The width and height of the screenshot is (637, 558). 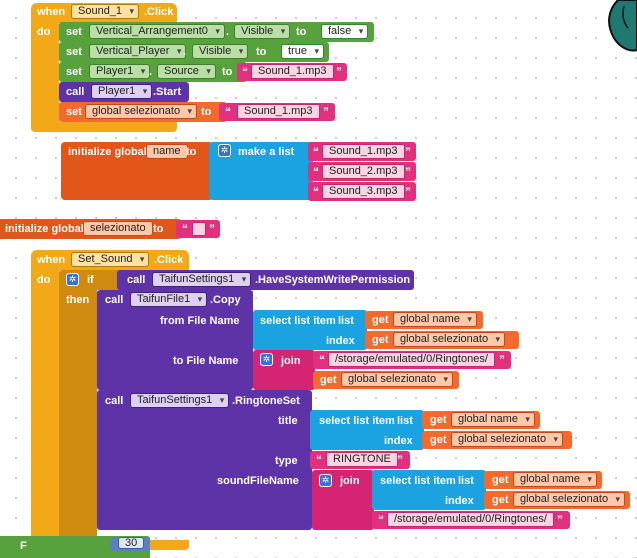 I want to click on make-a-list-label: make a list, so click(x=266, y=152).